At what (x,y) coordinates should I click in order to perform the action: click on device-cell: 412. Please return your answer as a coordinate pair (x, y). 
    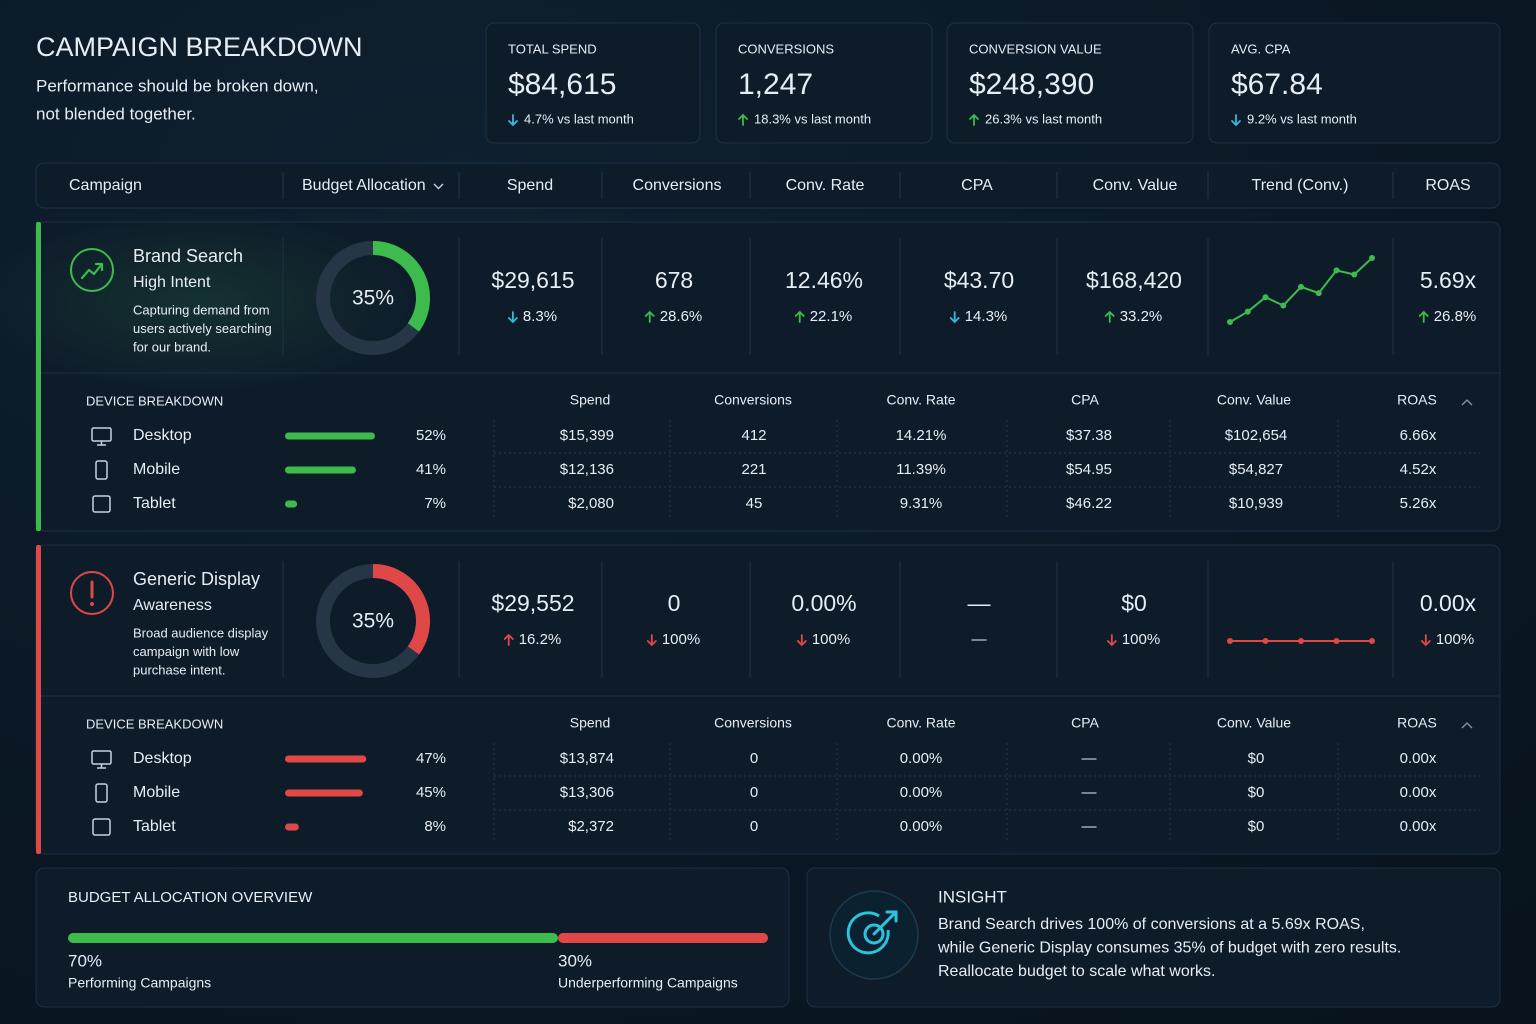
    Looking at the image, I should click on (753, 435).